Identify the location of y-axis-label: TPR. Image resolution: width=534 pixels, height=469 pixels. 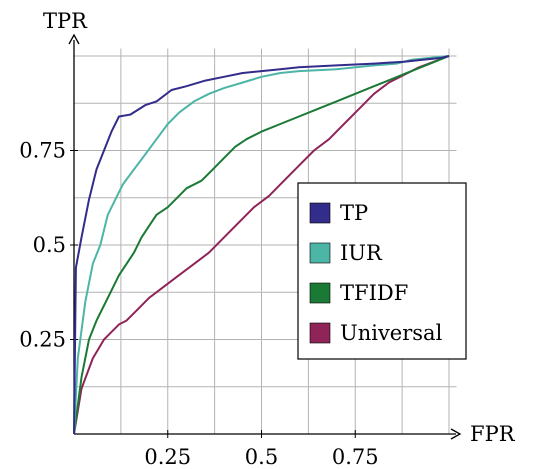
(65, 21).